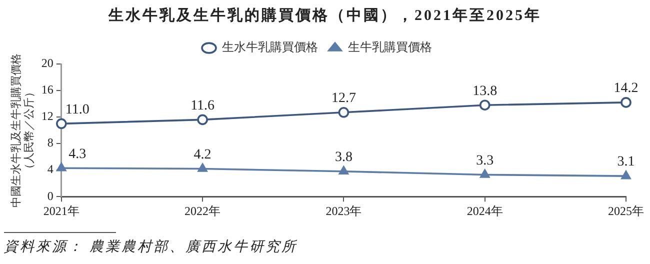  What do you see at coordinates (485, 91) in the screenshot?
I see `data-label: 13.8` at bounding box center [485, 91].